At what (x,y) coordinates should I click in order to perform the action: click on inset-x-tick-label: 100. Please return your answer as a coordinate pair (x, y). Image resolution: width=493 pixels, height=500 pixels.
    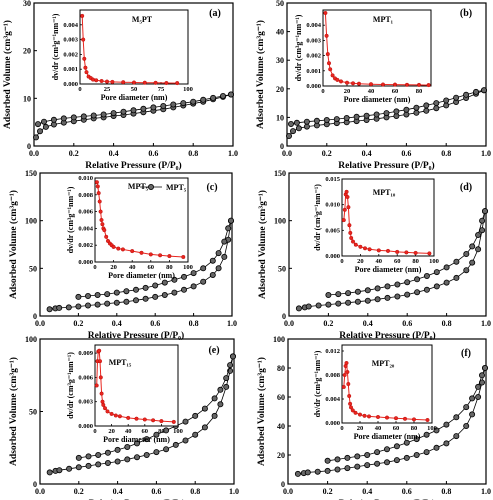
    Looking at the image, I should click on (188, 267).